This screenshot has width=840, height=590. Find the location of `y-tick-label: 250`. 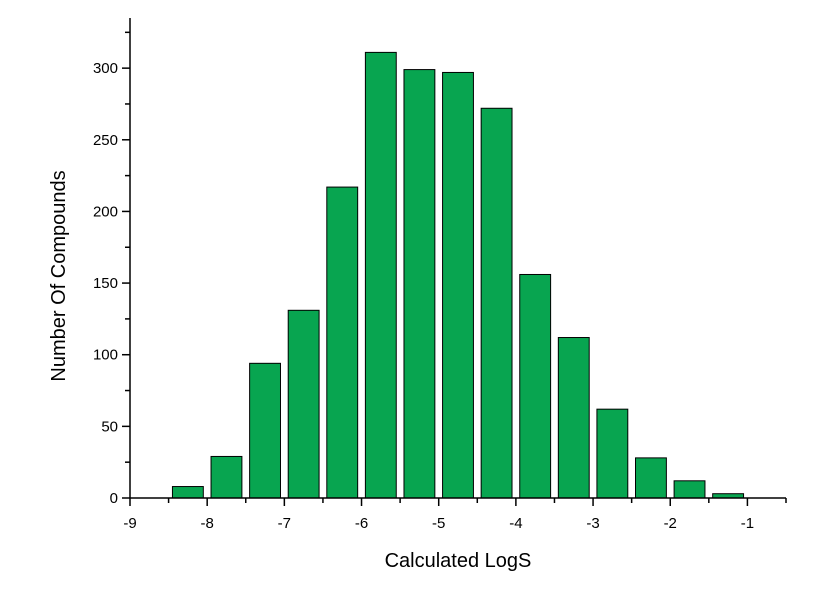

y-tick-label: 250 is located at coordinates (105, 140).